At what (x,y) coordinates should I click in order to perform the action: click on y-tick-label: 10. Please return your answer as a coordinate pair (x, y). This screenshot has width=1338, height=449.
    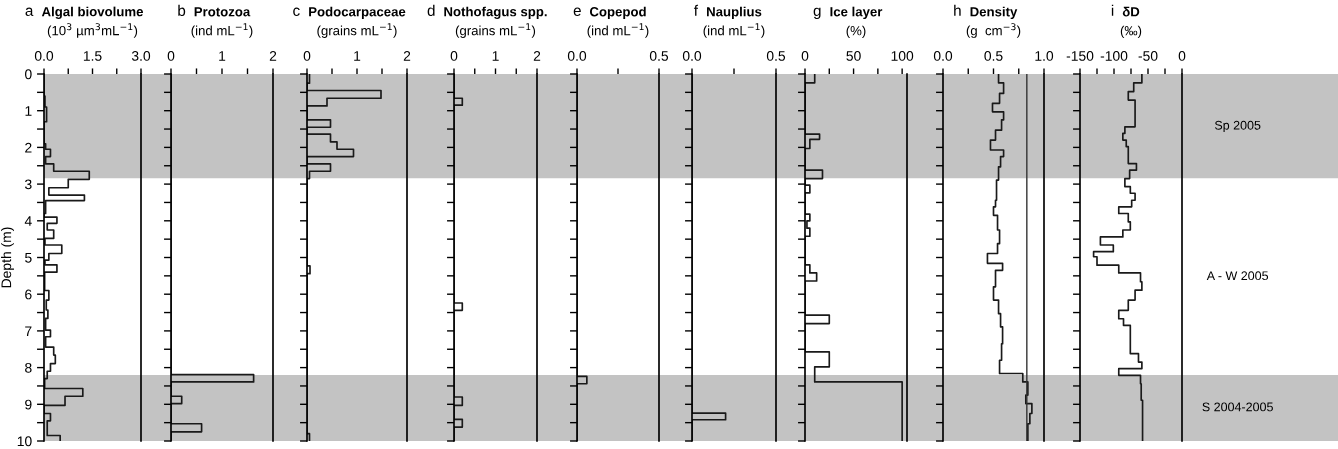
    Looking at the image, I should click on (24, 441).